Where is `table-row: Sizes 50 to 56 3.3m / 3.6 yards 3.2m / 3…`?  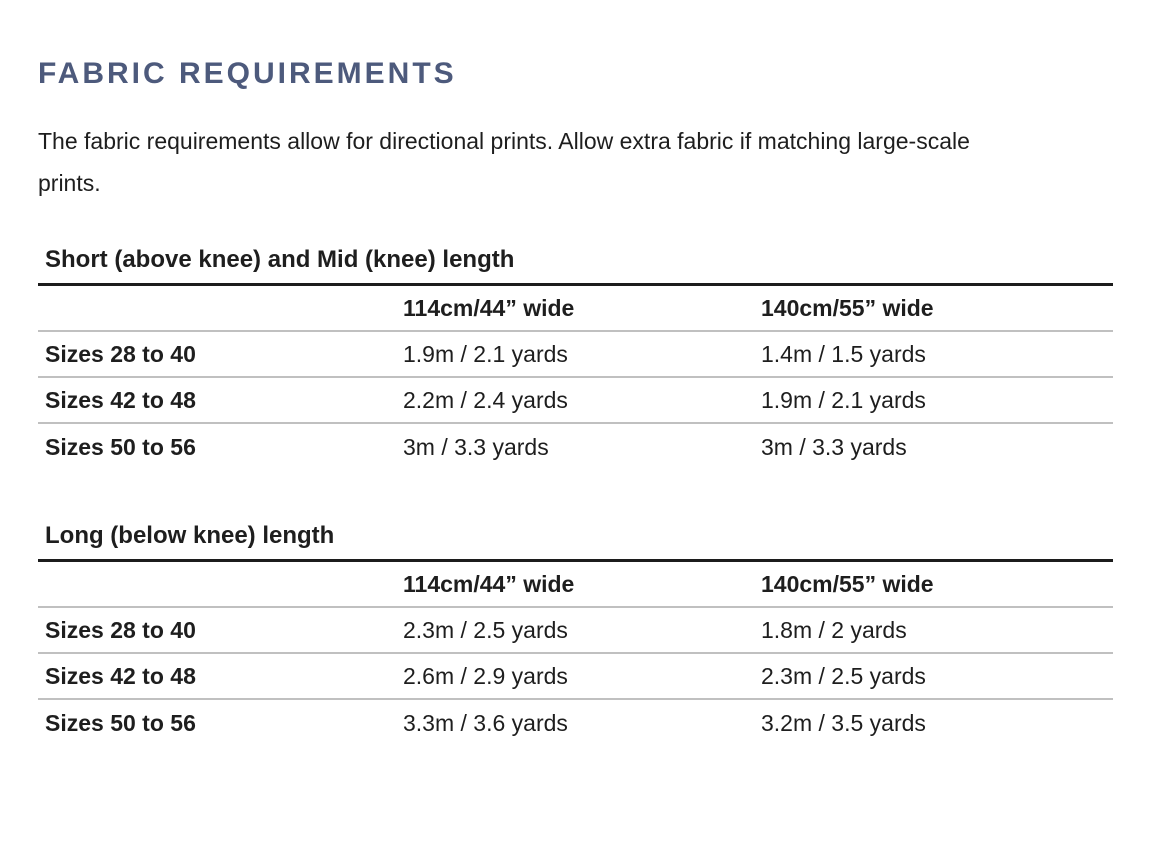 table-row: Sizes 50 to 56 3.3m / 3.6 yards 3.2m / 3… is located at coordinates (575, 723).